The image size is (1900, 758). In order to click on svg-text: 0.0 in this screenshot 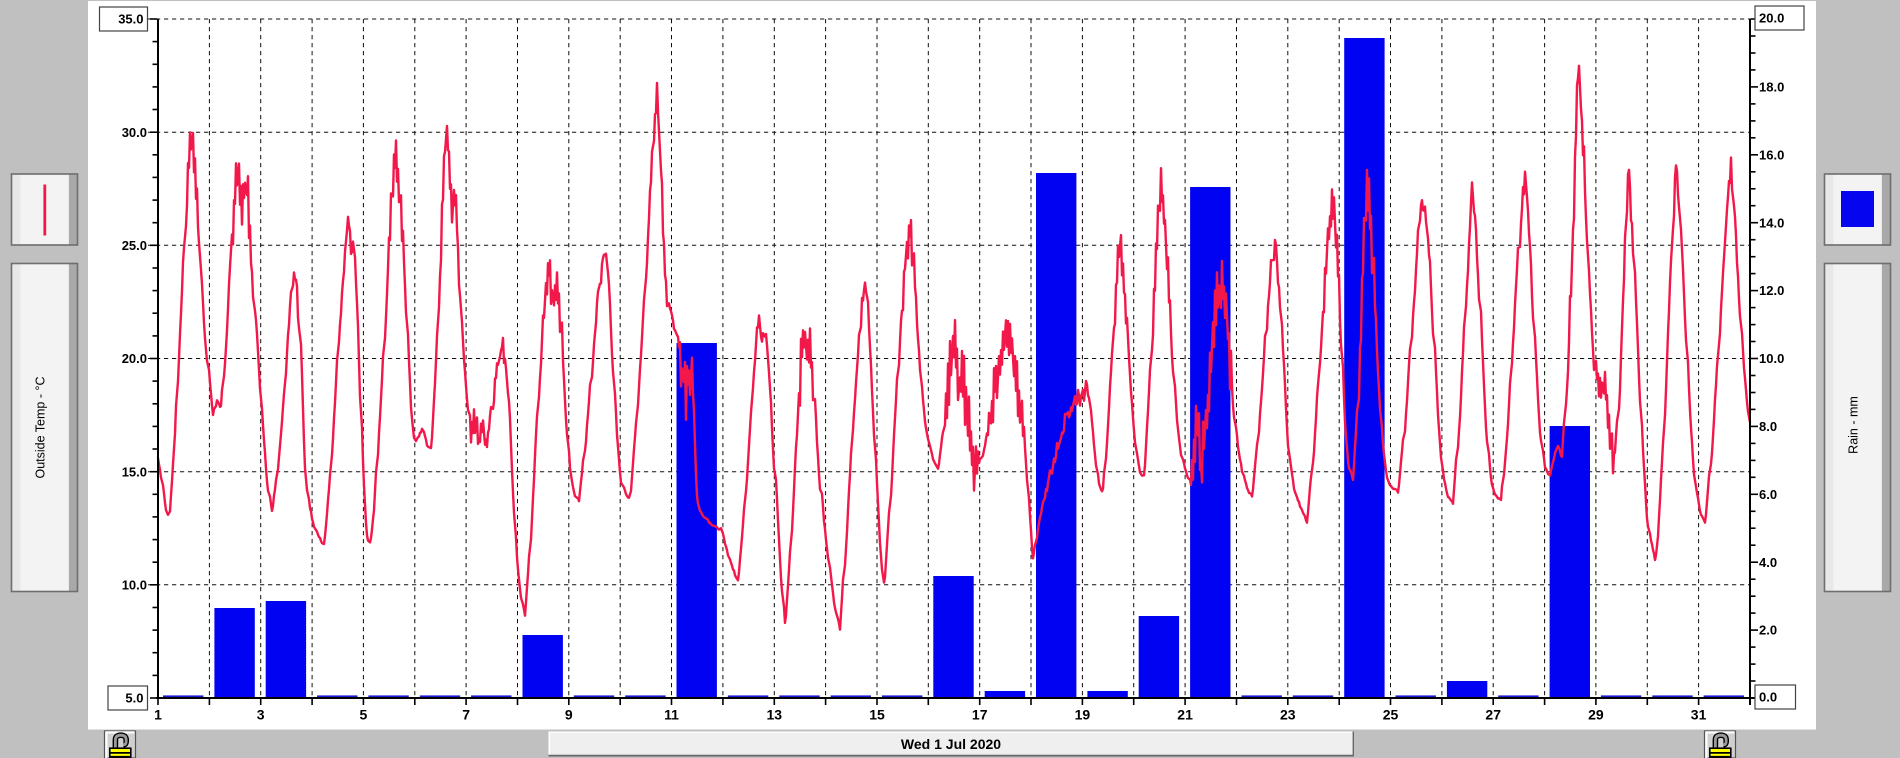, I will do `click(1768, 697)`.